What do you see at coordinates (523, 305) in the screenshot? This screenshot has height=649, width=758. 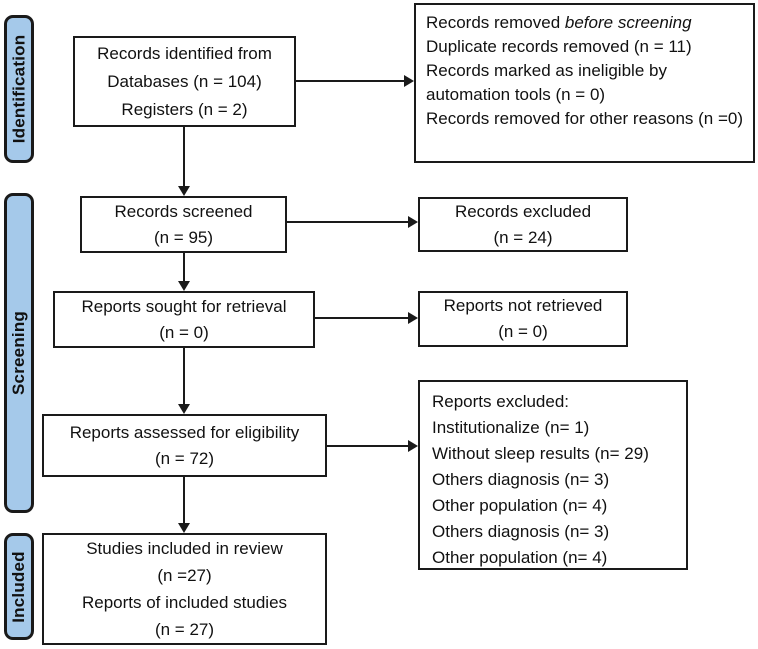 I see `reports-not-retrieved-line: Reports not retrieved` at bounding box center [523, 305].